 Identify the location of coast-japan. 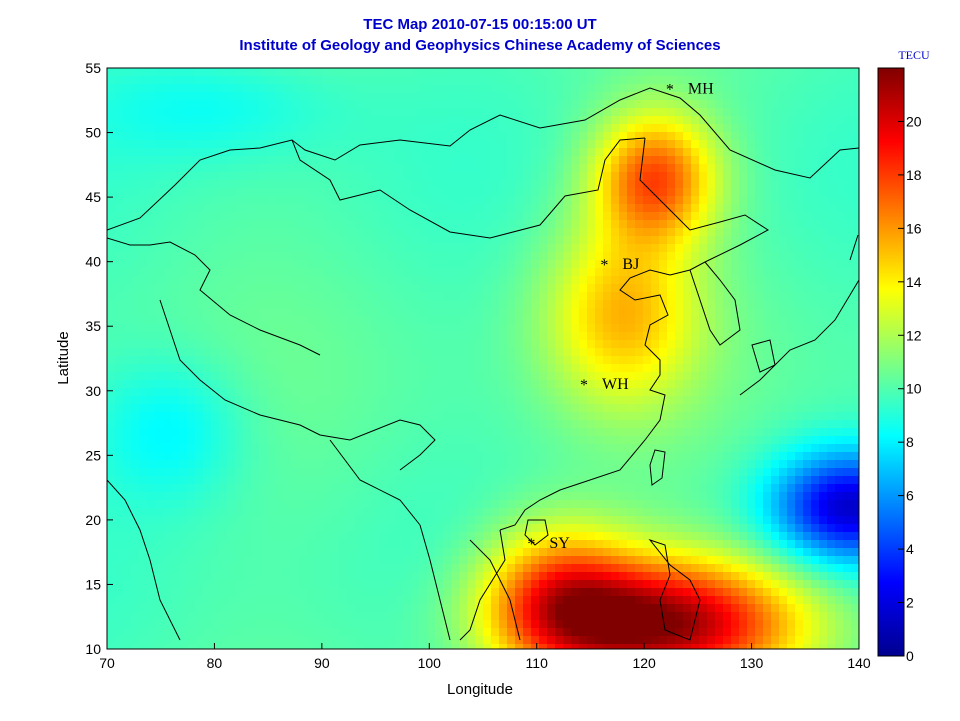
(799, 315).